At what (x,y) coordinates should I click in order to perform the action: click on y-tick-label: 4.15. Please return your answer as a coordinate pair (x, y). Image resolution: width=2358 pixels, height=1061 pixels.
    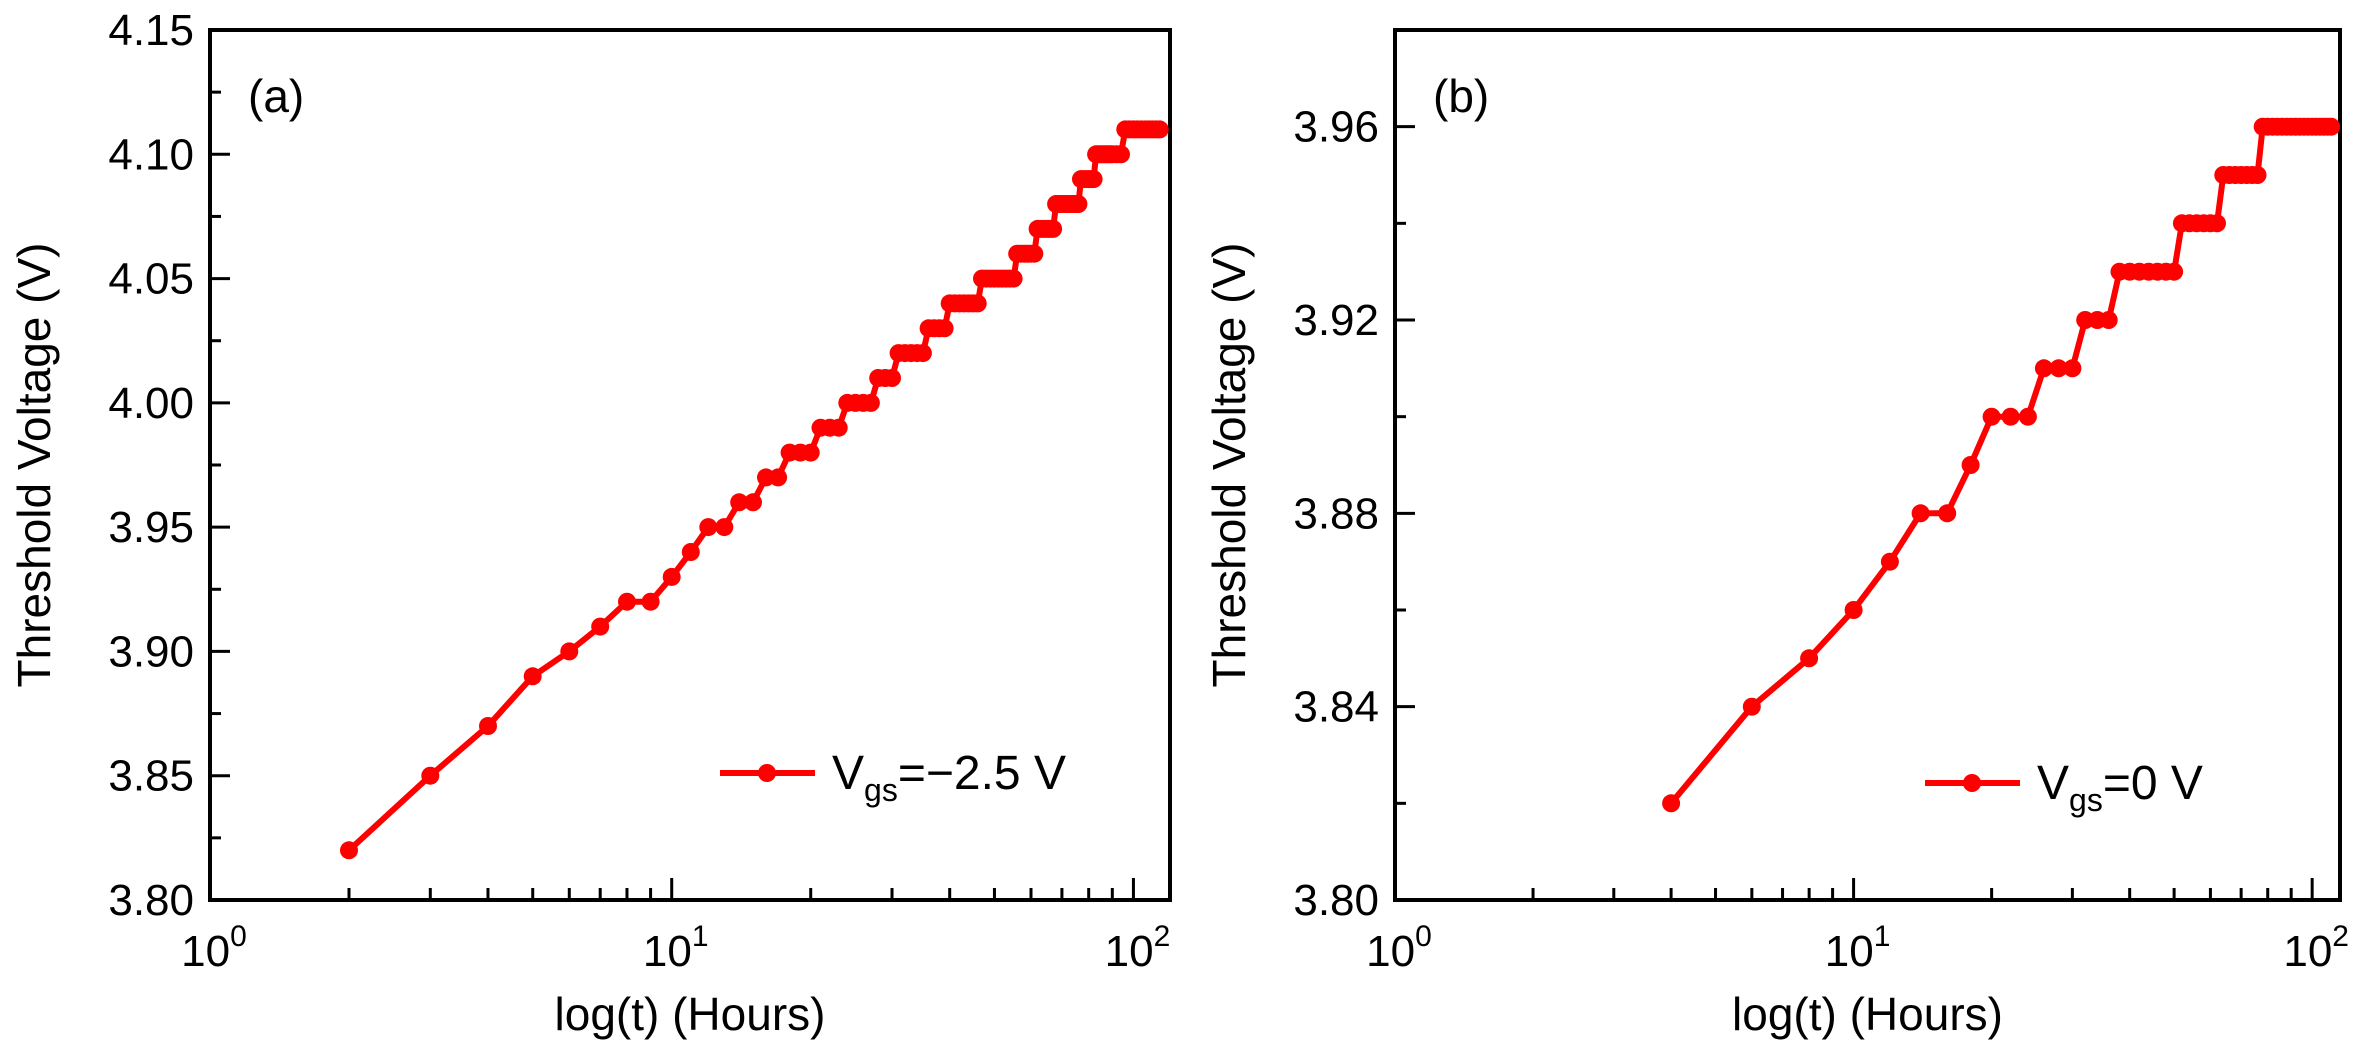
    Looking at the image, I should click on (151, 30).